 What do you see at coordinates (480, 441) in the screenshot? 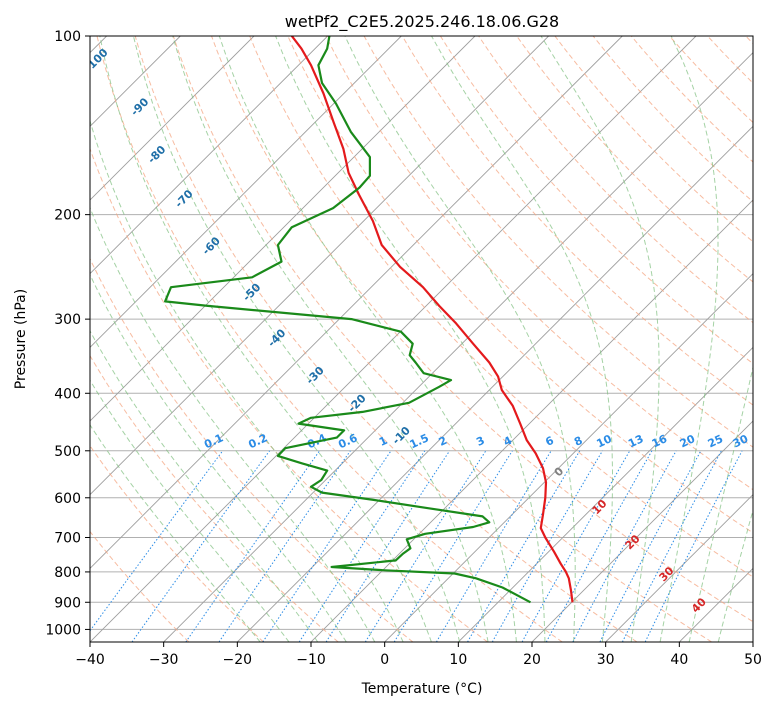
I see `mixing-ratio-label: 3` at bounding box center [480, 441].